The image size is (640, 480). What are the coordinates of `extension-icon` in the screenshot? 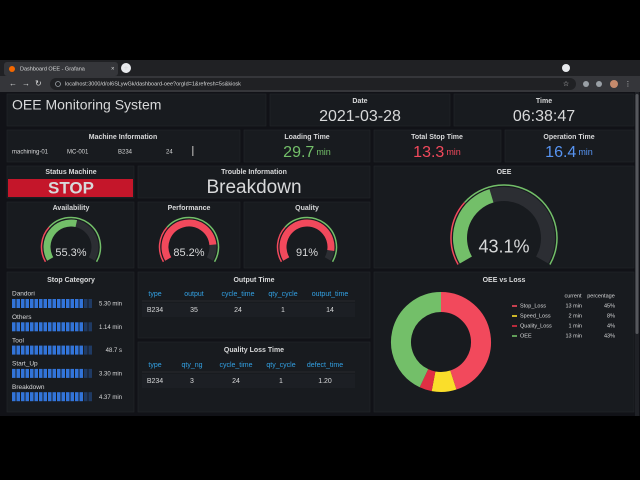 It's located at (586, 84).